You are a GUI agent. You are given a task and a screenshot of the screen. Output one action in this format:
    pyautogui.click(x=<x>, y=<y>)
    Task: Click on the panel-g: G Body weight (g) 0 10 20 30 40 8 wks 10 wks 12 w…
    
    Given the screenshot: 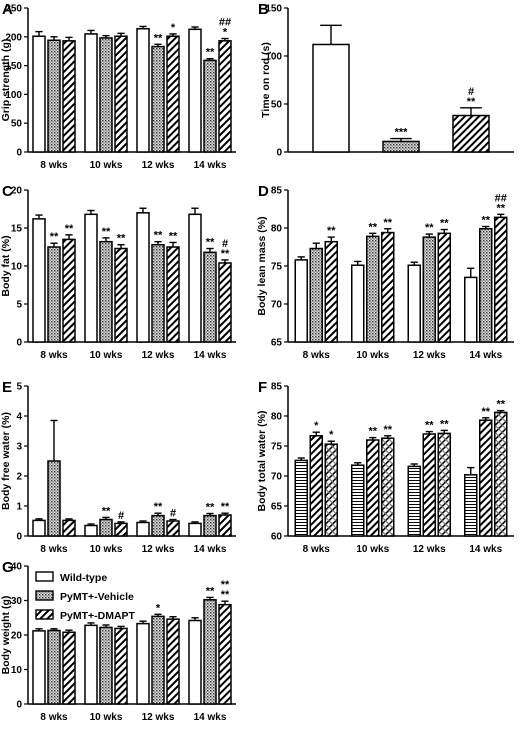 What is the action you would take?
    pyautogui.click(x=118, y=641)
    